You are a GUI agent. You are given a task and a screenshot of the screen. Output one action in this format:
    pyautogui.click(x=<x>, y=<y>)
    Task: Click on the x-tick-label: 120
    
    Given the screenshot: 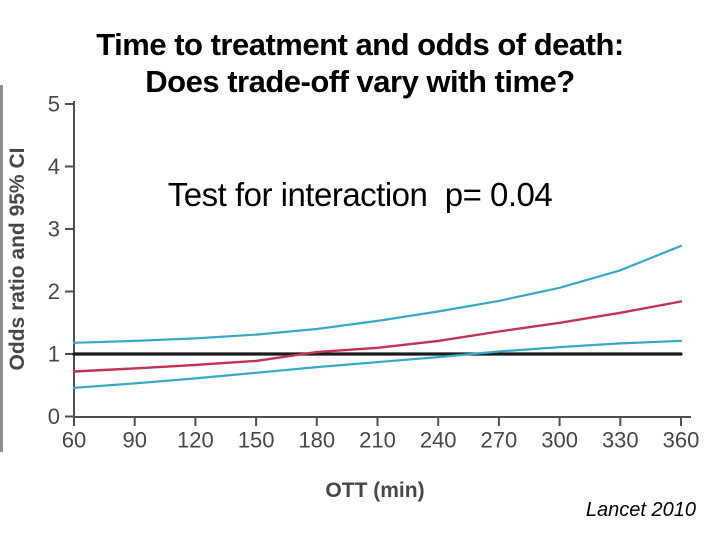 What is the action you would take?
    pyautogui.click(x=195, y=440)
    